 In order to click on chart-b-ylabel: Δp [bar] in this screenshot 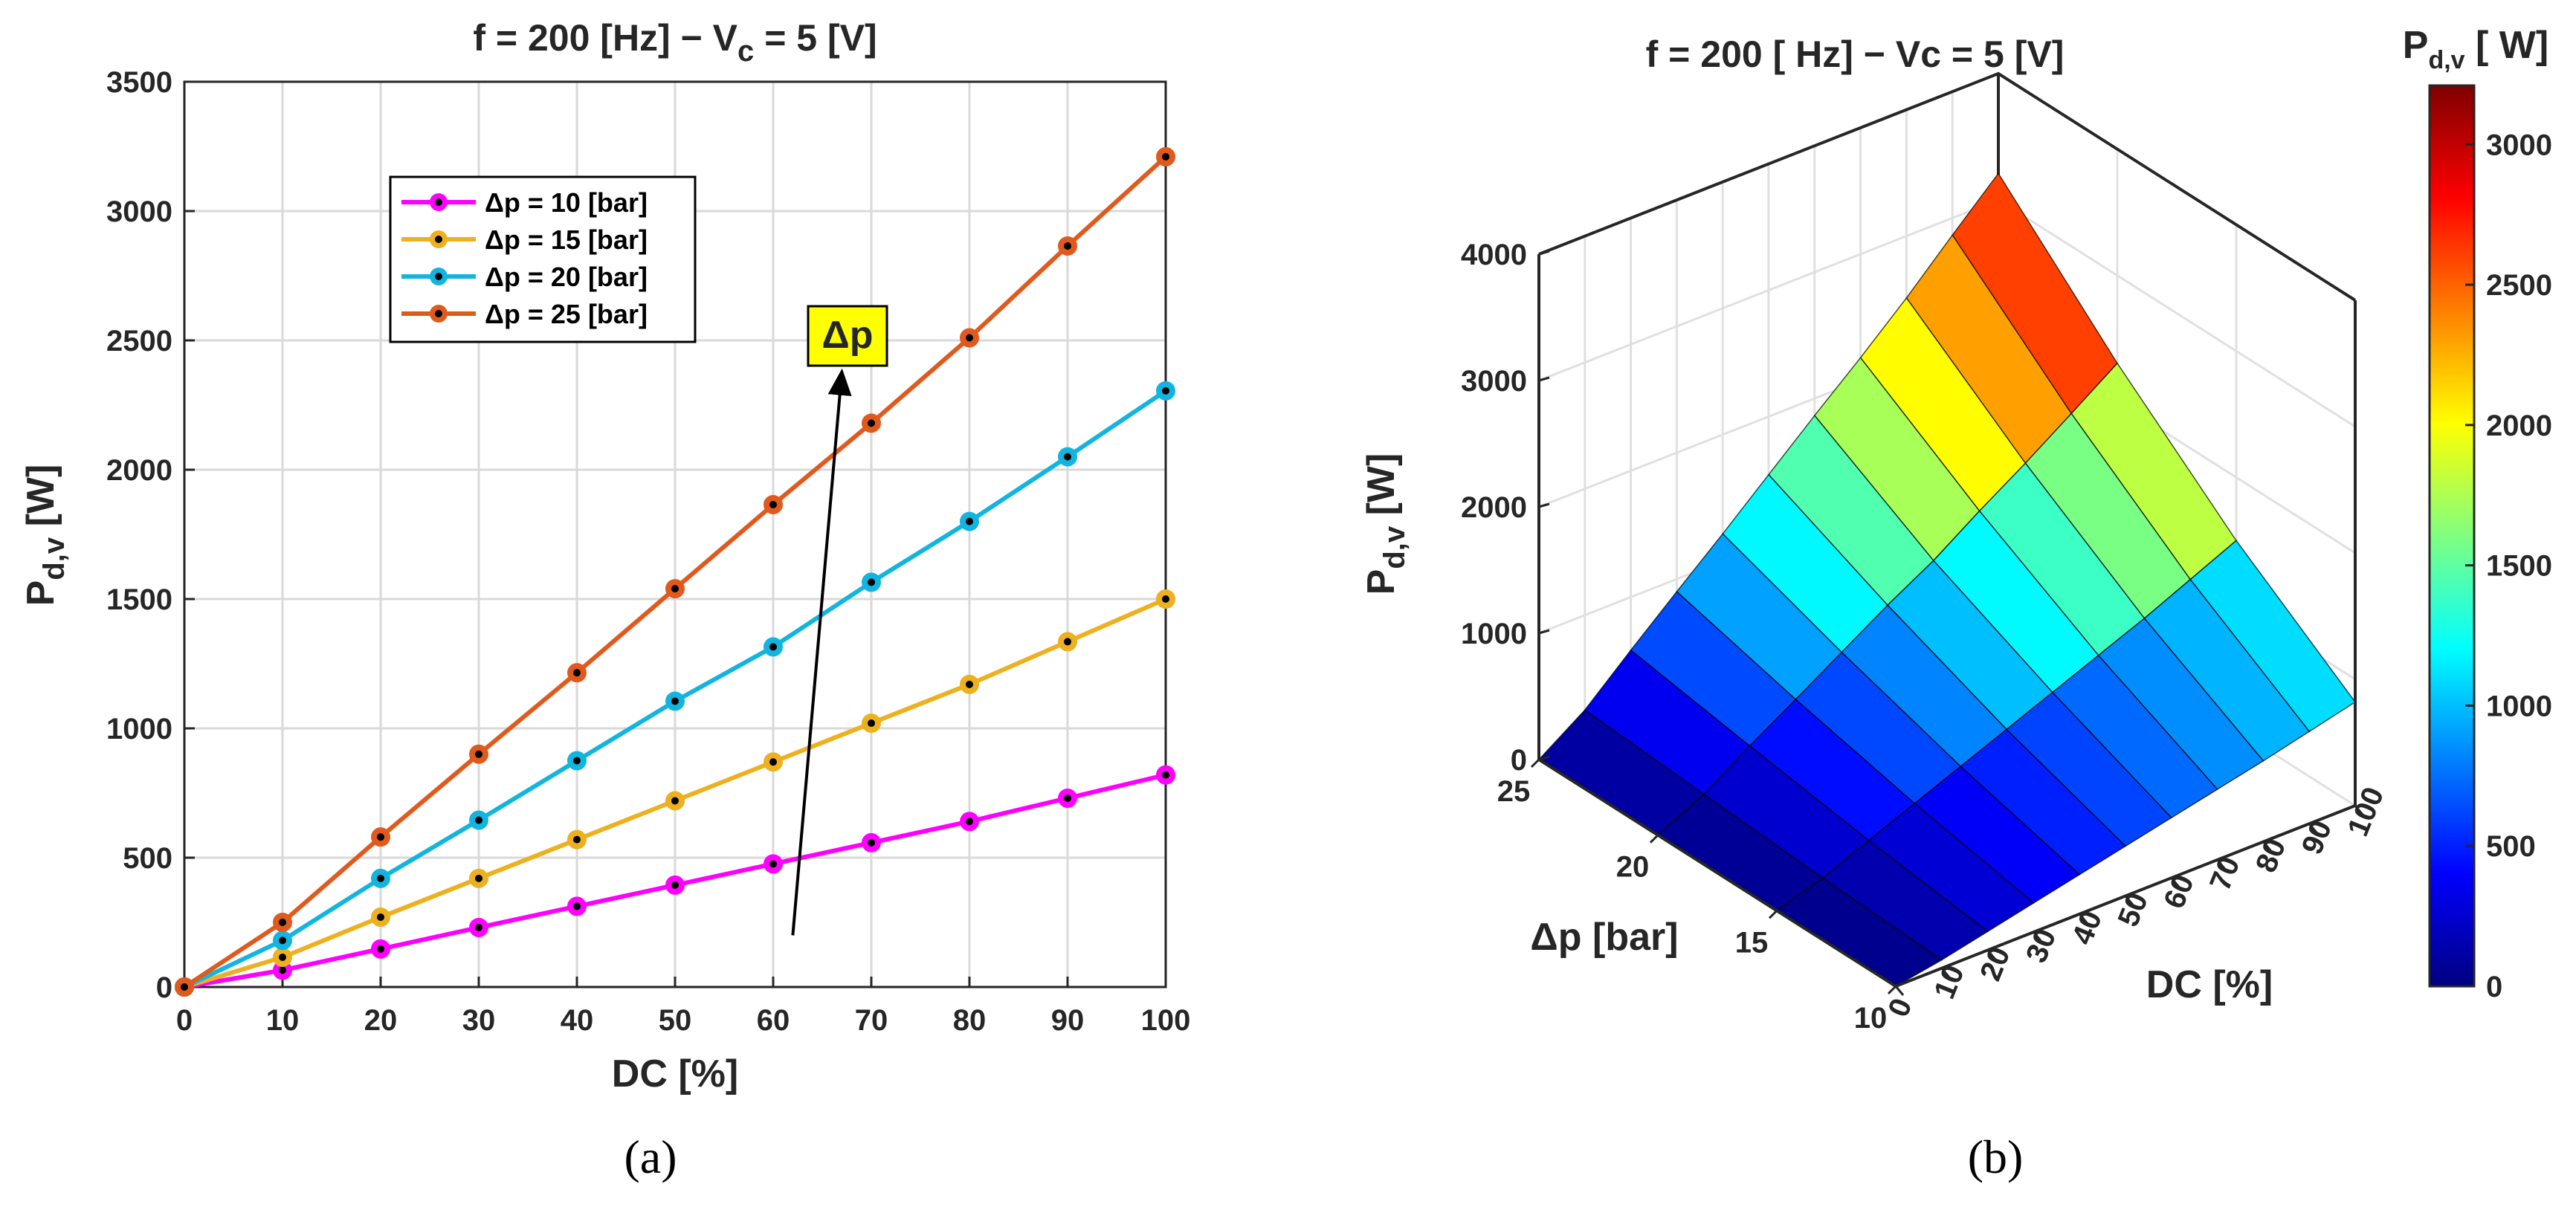, I will do `click(1604, 937)`.